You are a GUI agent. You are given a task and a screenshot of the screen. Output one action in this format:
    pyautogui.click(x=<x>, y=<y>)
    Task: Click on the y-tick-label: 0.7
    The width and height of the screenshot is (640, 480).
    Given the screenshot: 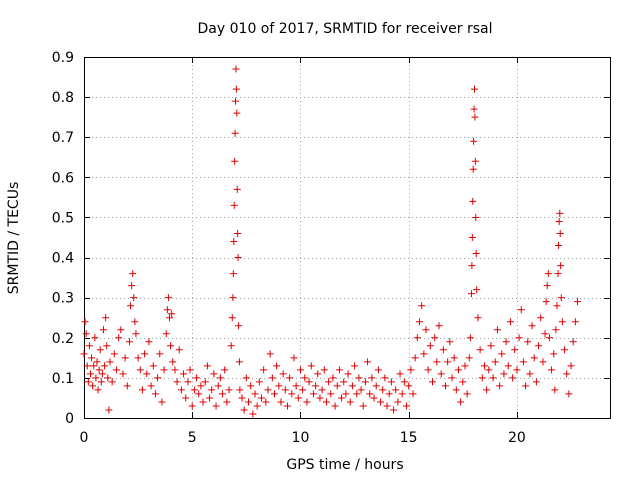 What is the action you would take?
    pyautogui.click(x=63, y=138)
    